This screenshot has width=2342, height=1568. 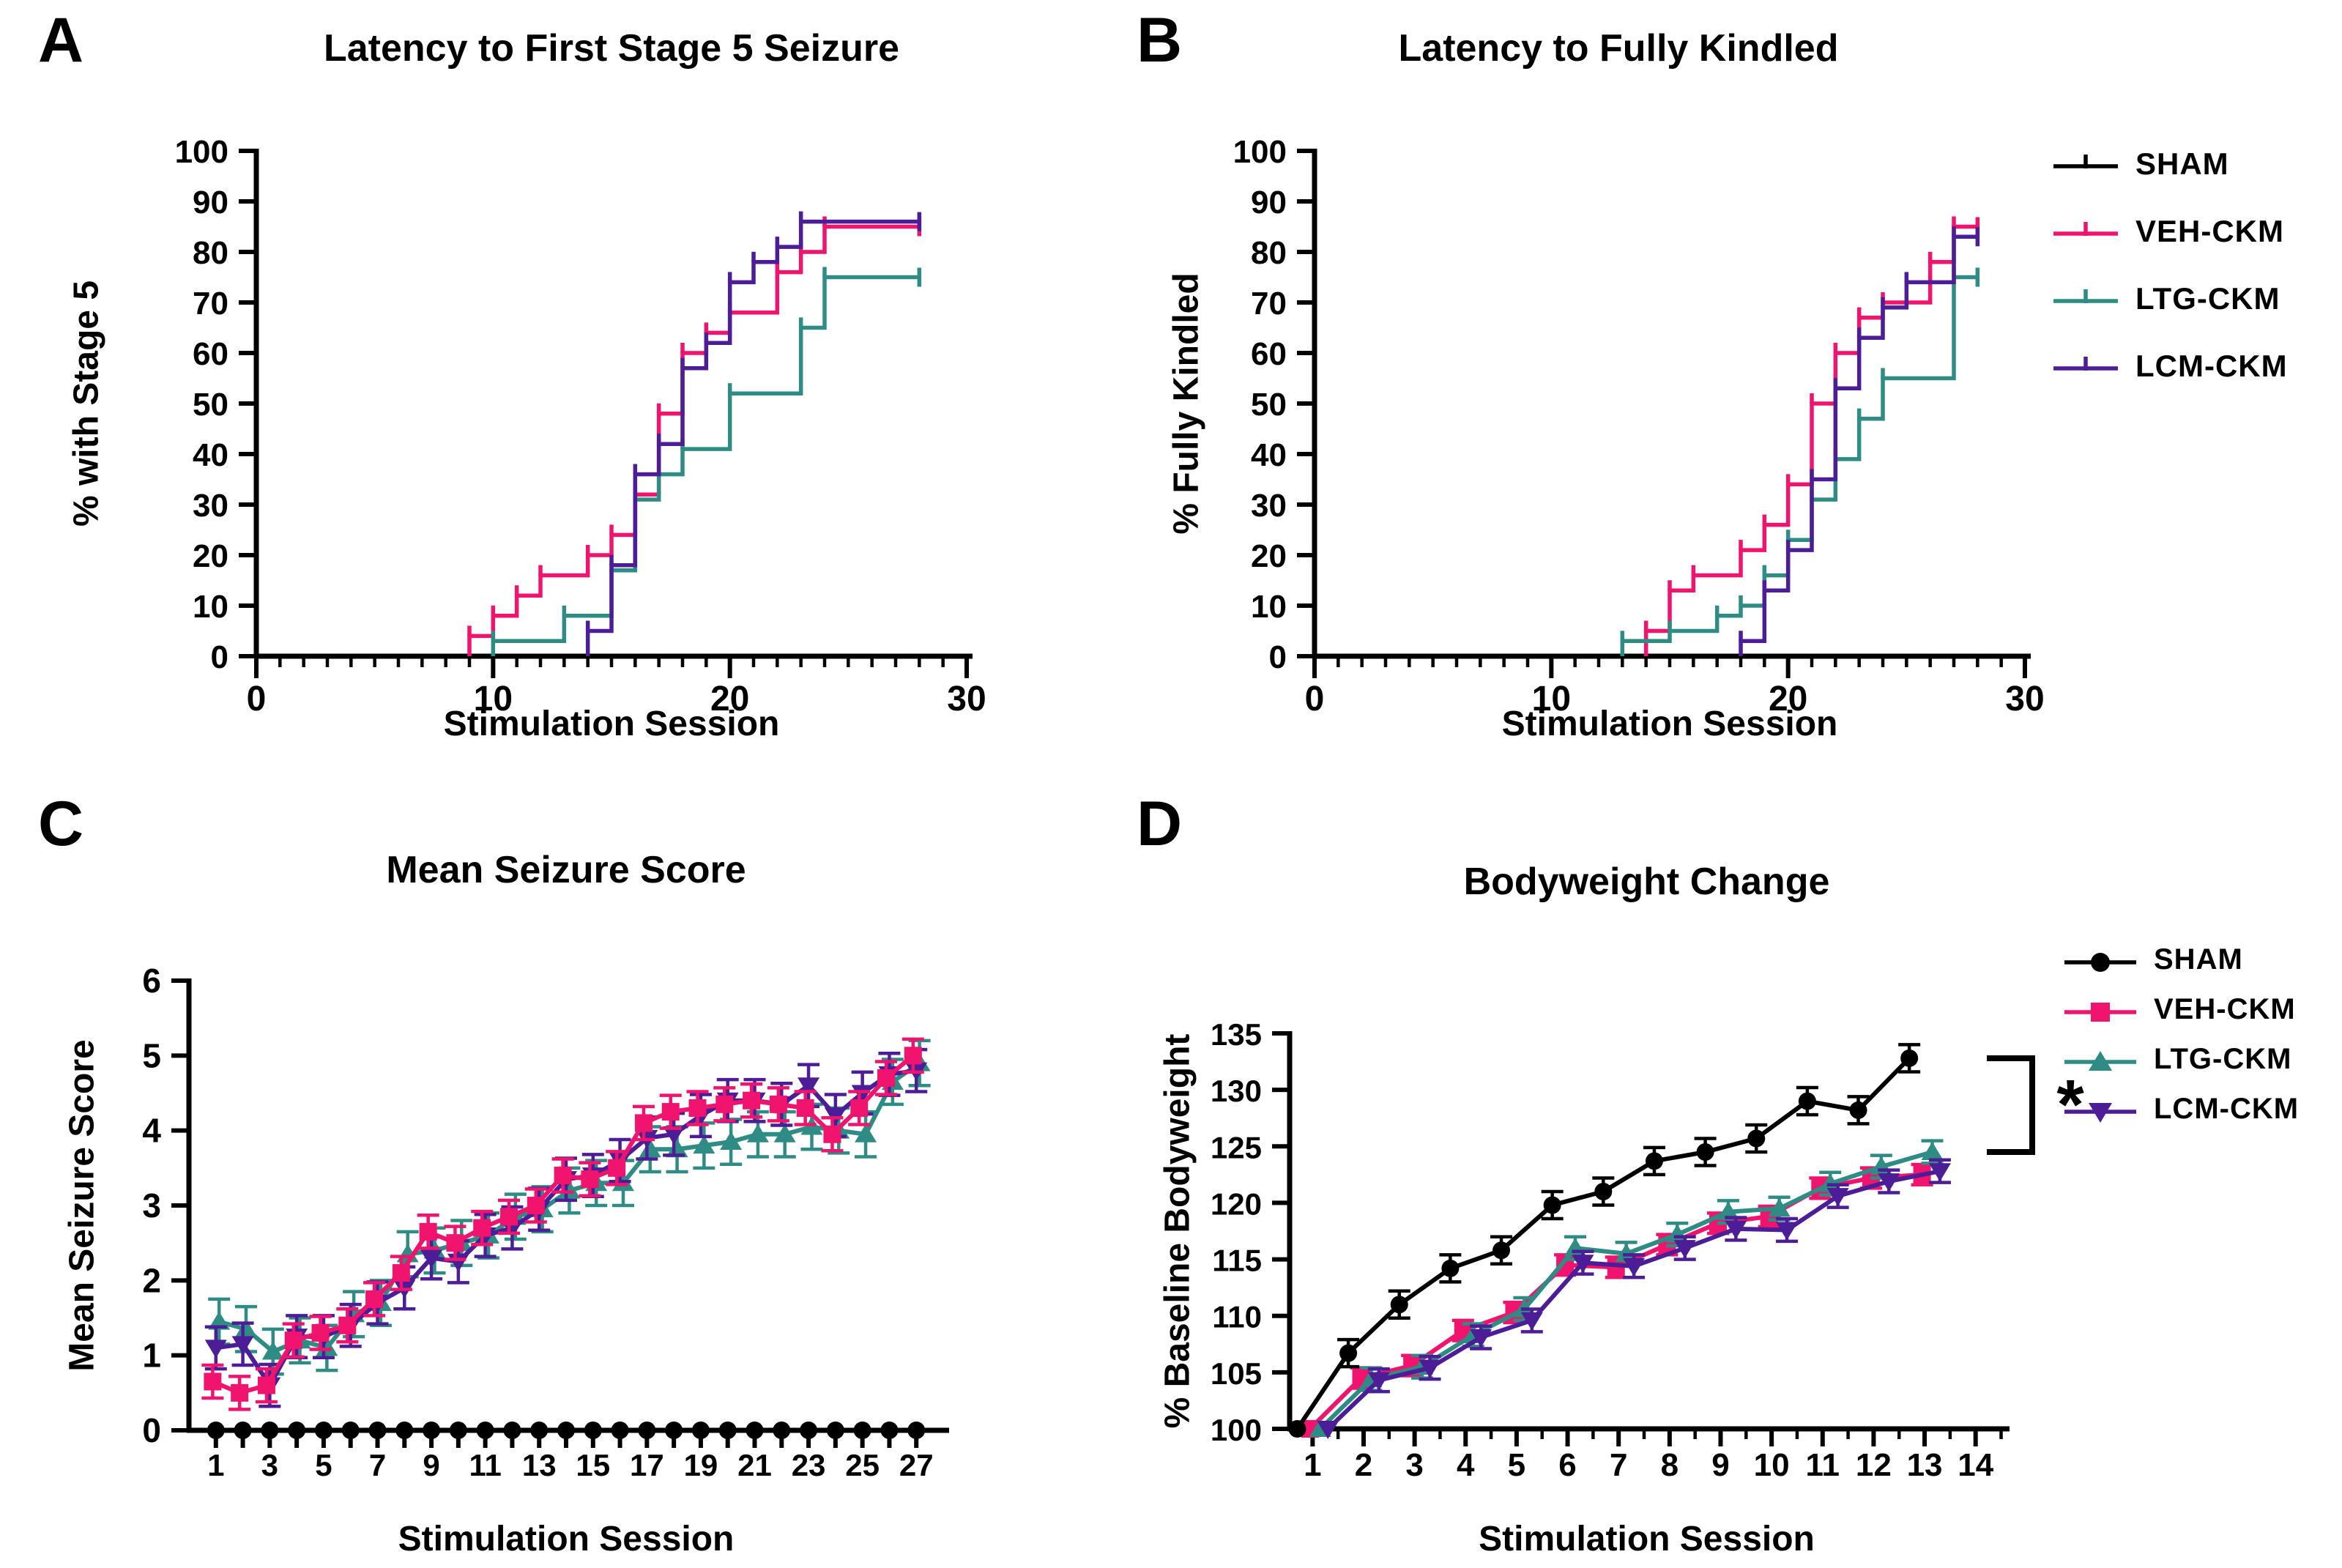 I want to click on legend-item-sham: SHAM, so click(x=2180, y=959).